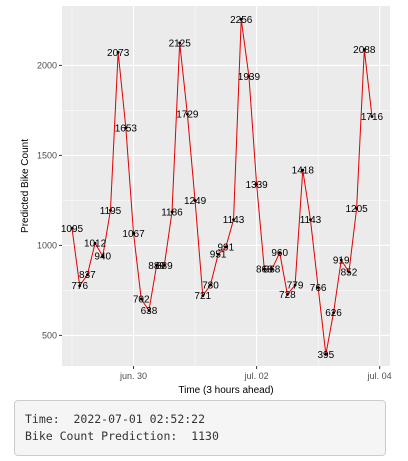  Describe the element at coordinates (47, 245) in the screenshot. I see `y-tick-label: 1000` at that location.